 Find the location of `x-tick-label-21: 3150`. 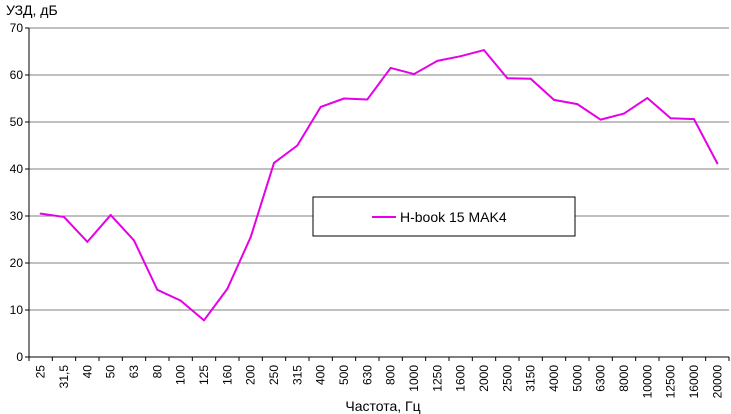

x-tick-label-21: 3150 is located at coordinates (531, 378).